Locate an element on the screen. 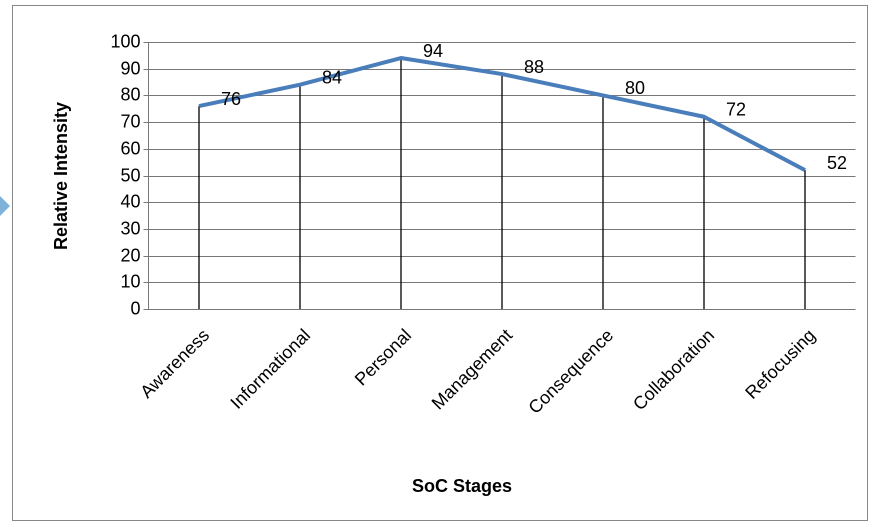  y-axis-title: Relative Intensity is located at coordinates (61, 176).